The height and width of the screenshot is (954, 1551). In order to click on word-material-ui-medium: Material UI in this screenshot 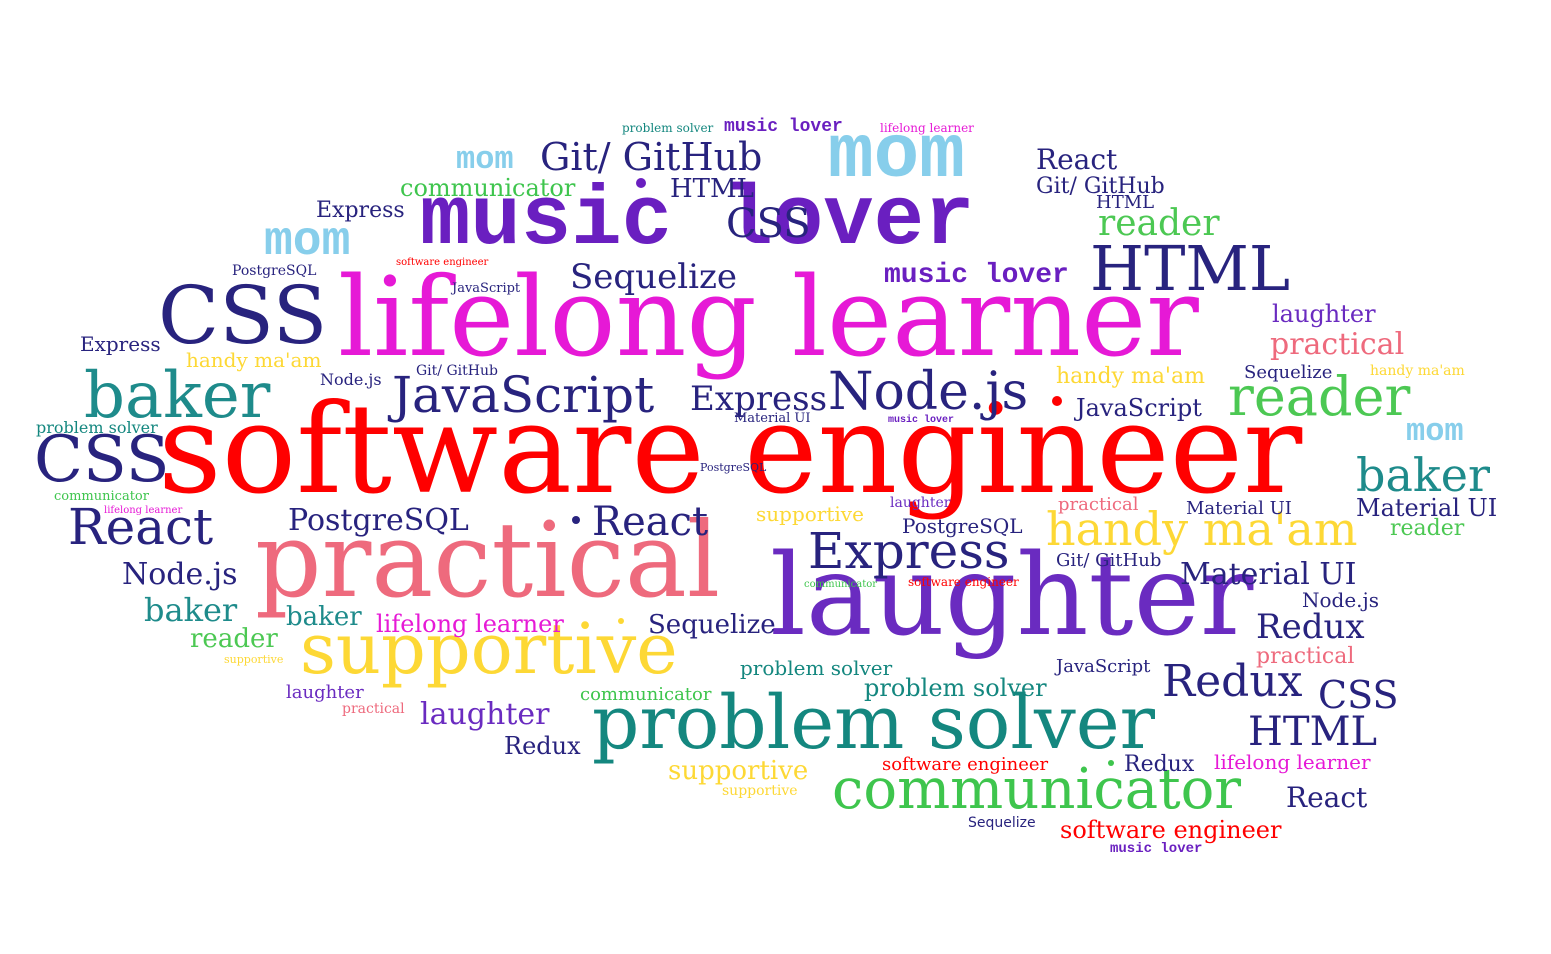, I will do `click(1268, 574)`.